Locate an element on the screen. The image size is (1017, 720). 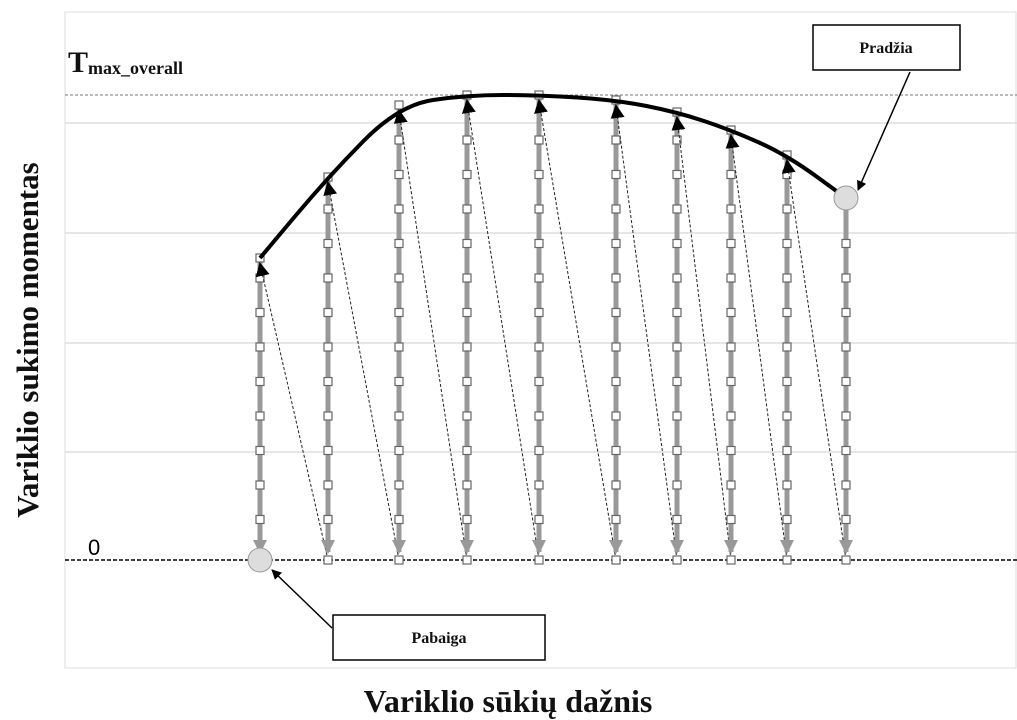
end-text: Pabaiga is located at coordinates (438, 638).